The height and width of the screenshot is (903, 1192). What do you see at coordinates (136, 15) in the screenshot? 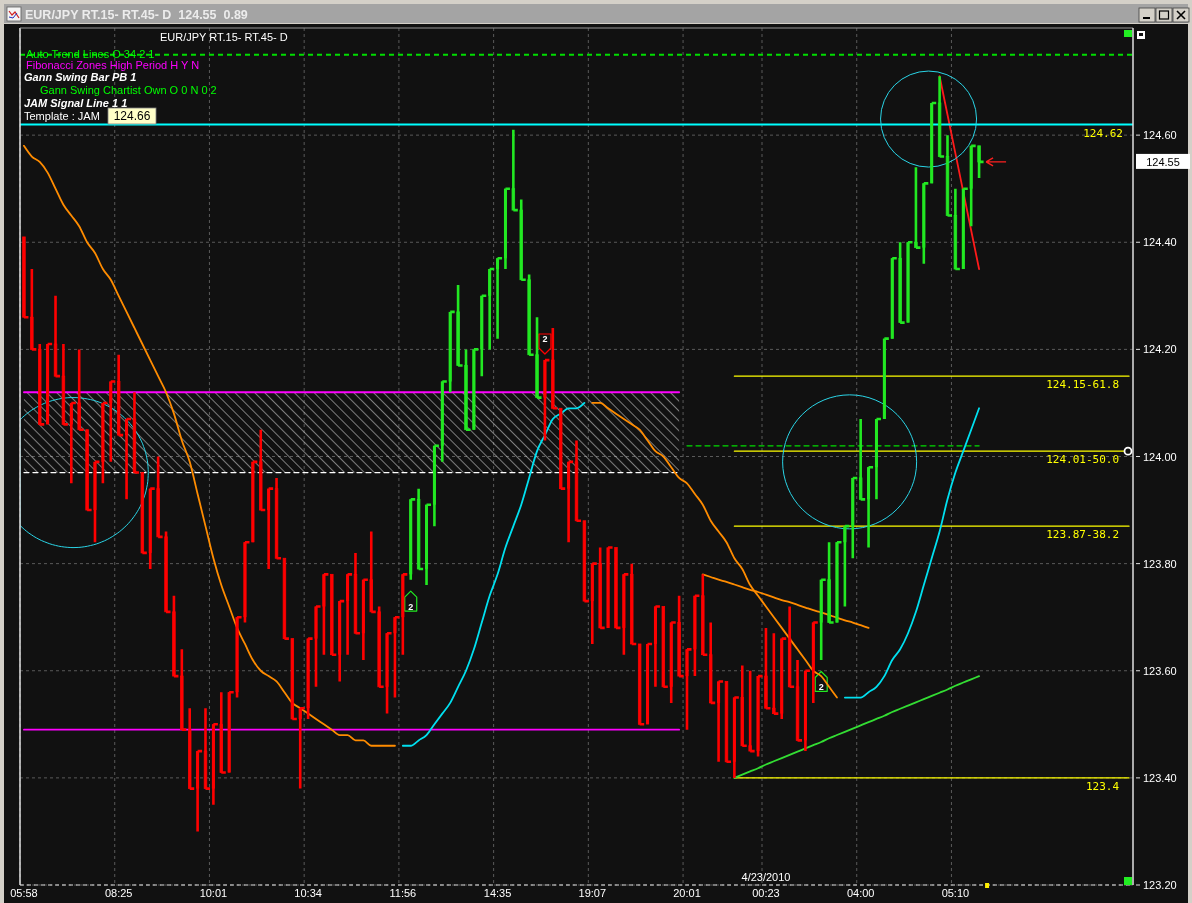
I see `chart-title: EUR/JPY RT.15- RT.45- D 124.55 0.89` at bounding box center [136, 15].